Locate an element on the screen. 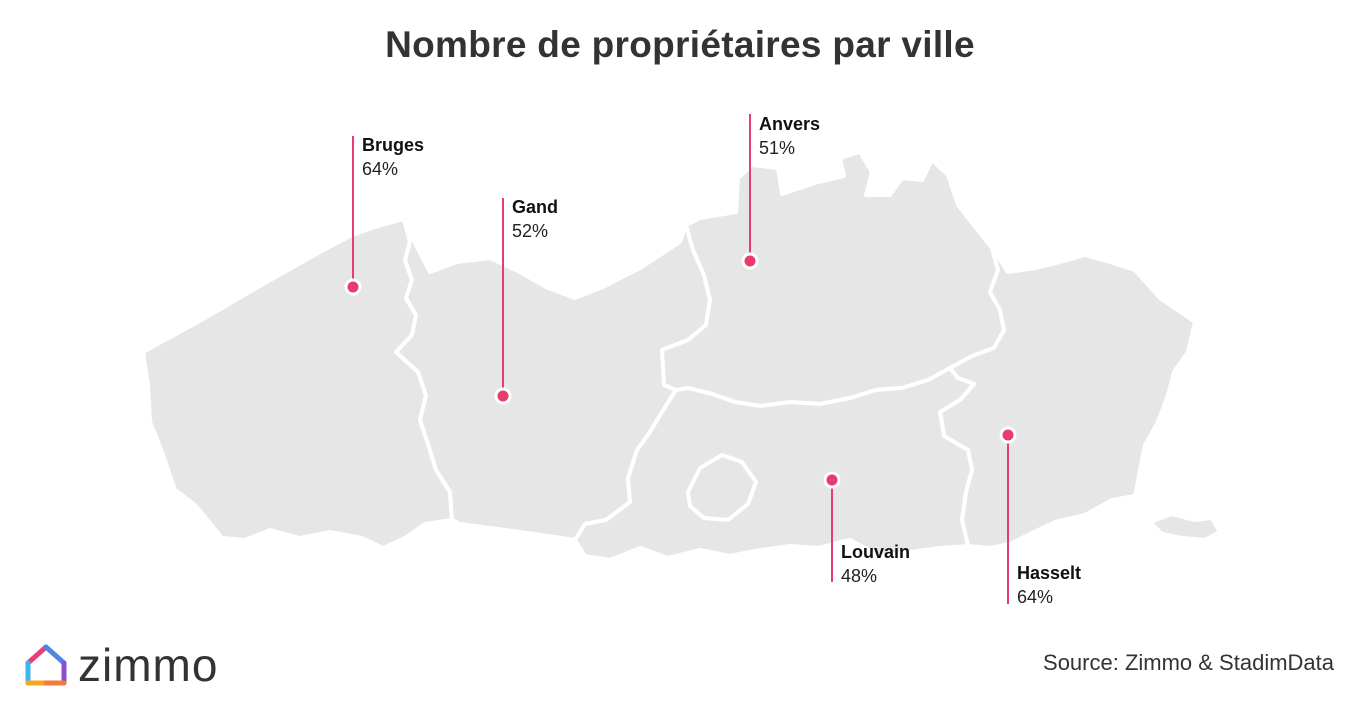 The width and height of the screenshot is (1360, 710). province-flemish-brabant is located at coordinates (774, 464).